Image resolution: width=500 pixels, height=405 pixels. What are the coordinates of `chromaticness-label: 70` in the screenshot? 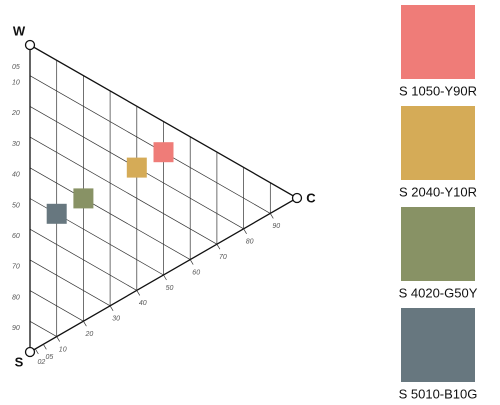 It's located at (223, 257).